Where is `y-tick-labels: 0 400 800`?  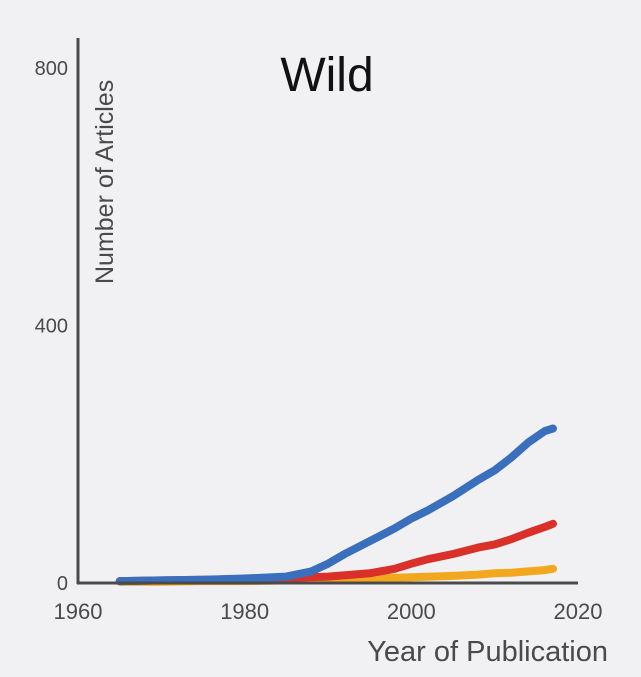
y-tick-labels: 0 400 800 is located at coordinates (51, 326).